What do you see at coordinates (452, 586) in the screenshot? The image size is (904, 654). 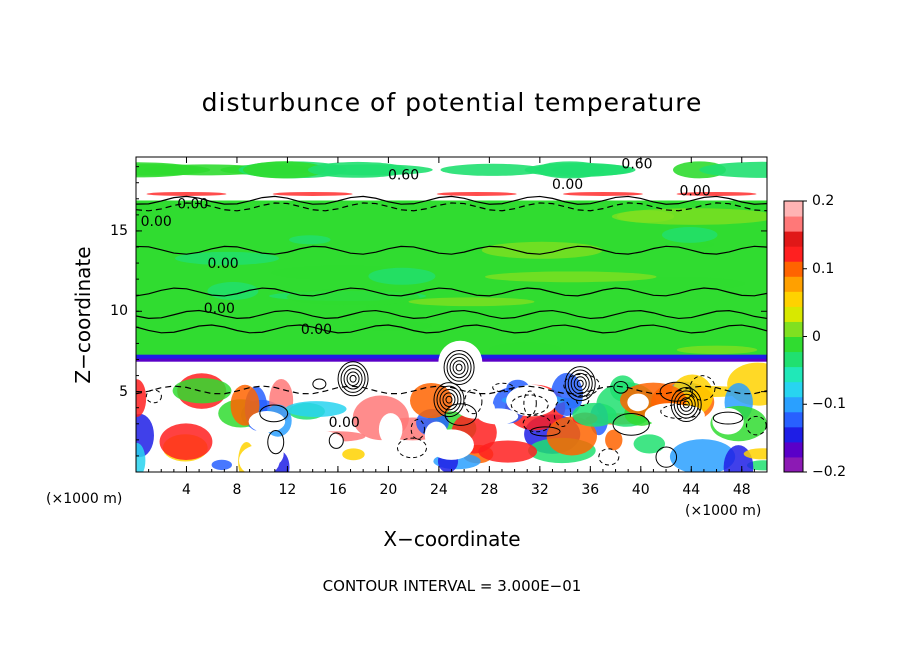 I see `contour-interval-note: CONTOUR INTERVAL = 3.000E−01` at bounding box center [452, 586].